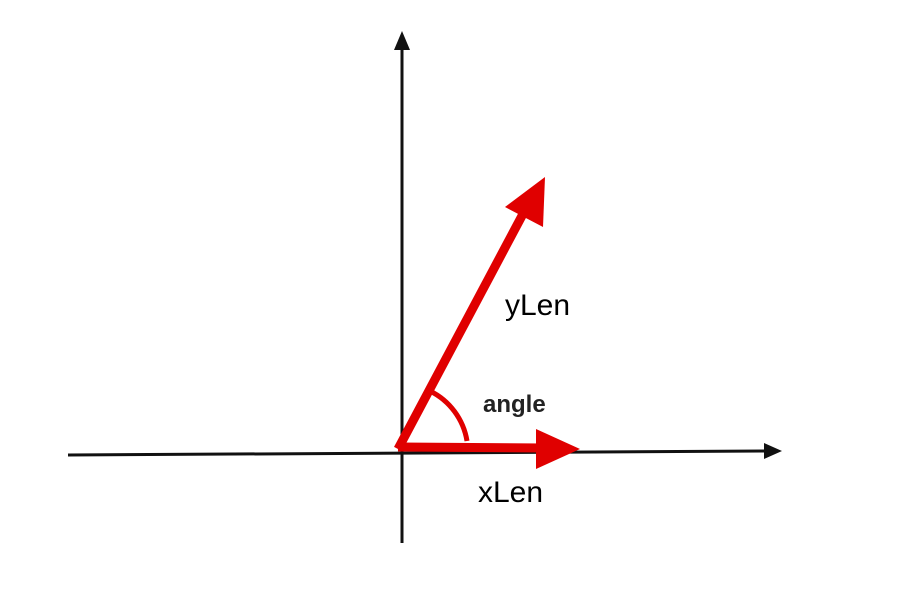 The height and width of the screenshot is (608, 906). I want to click on y-length-vector, so click(469, 314).